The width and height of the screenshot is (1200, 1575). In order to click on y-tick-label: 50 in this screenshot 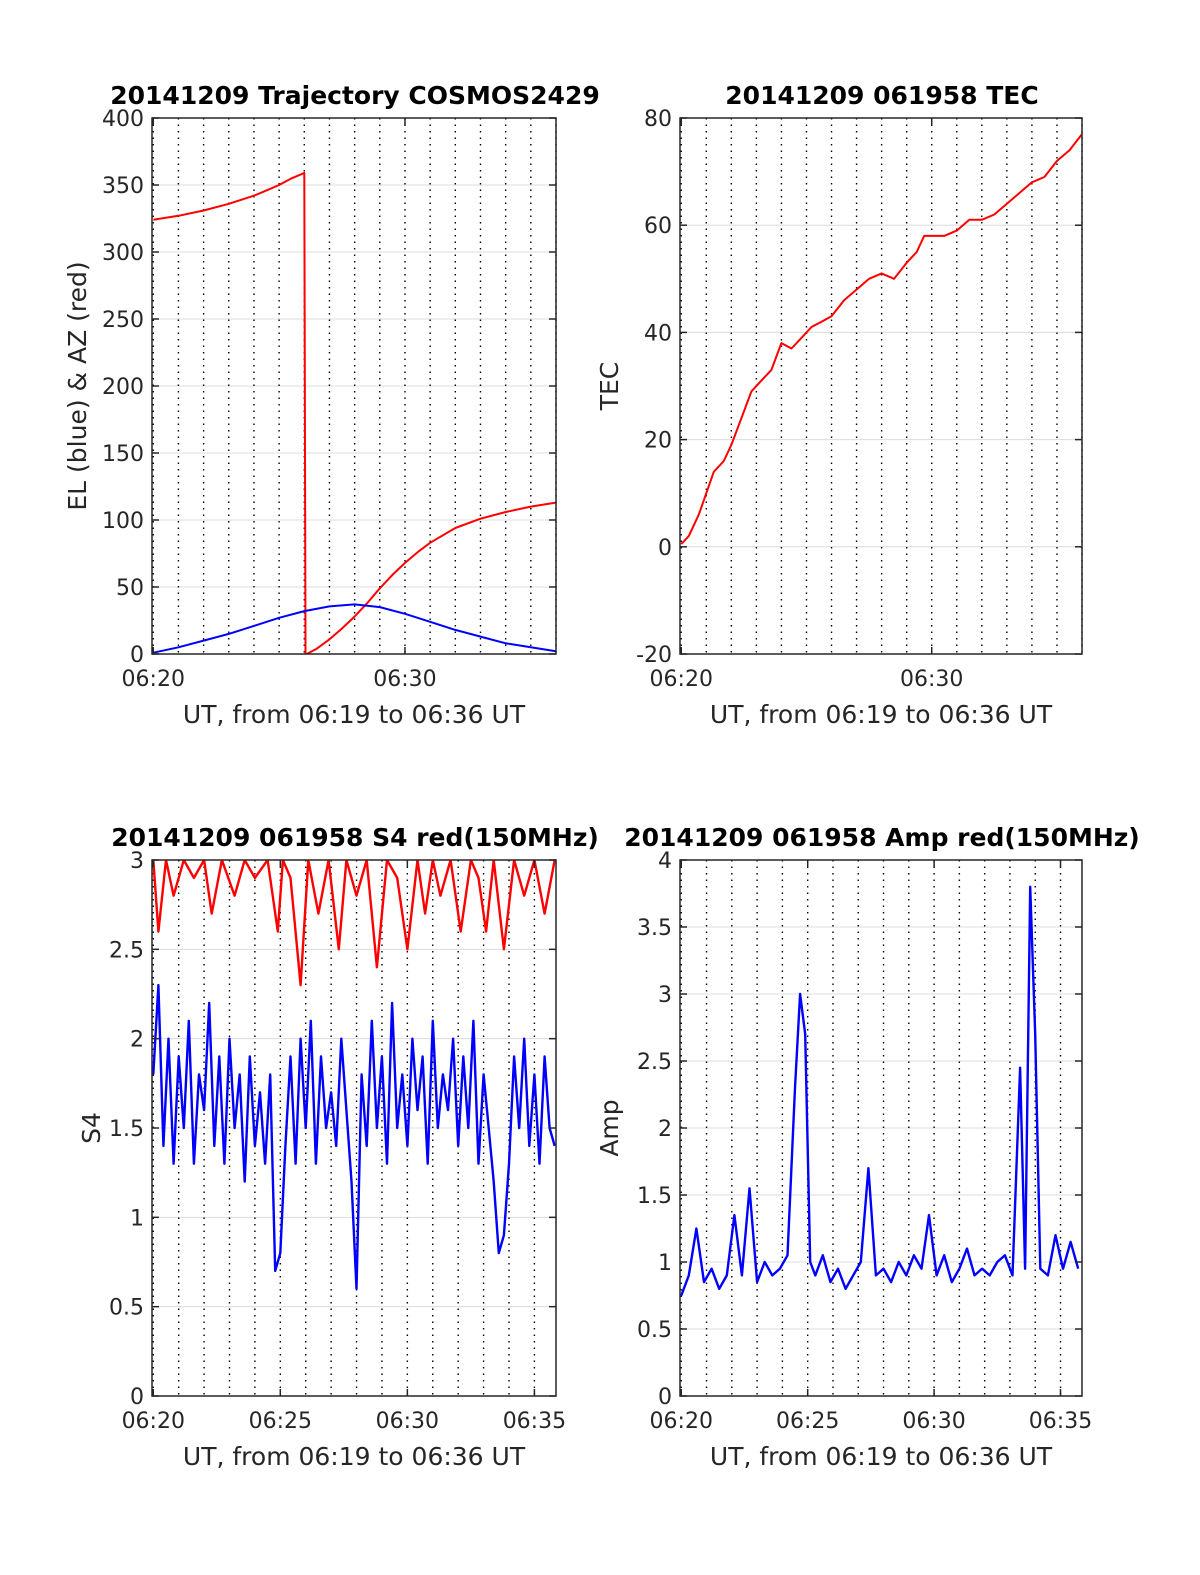, I will do `click(130, 588)`.